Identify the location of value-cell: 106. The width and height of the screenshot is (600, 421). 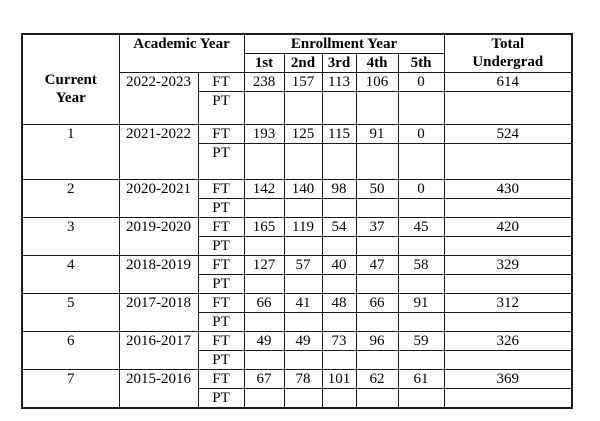
(377, 82).